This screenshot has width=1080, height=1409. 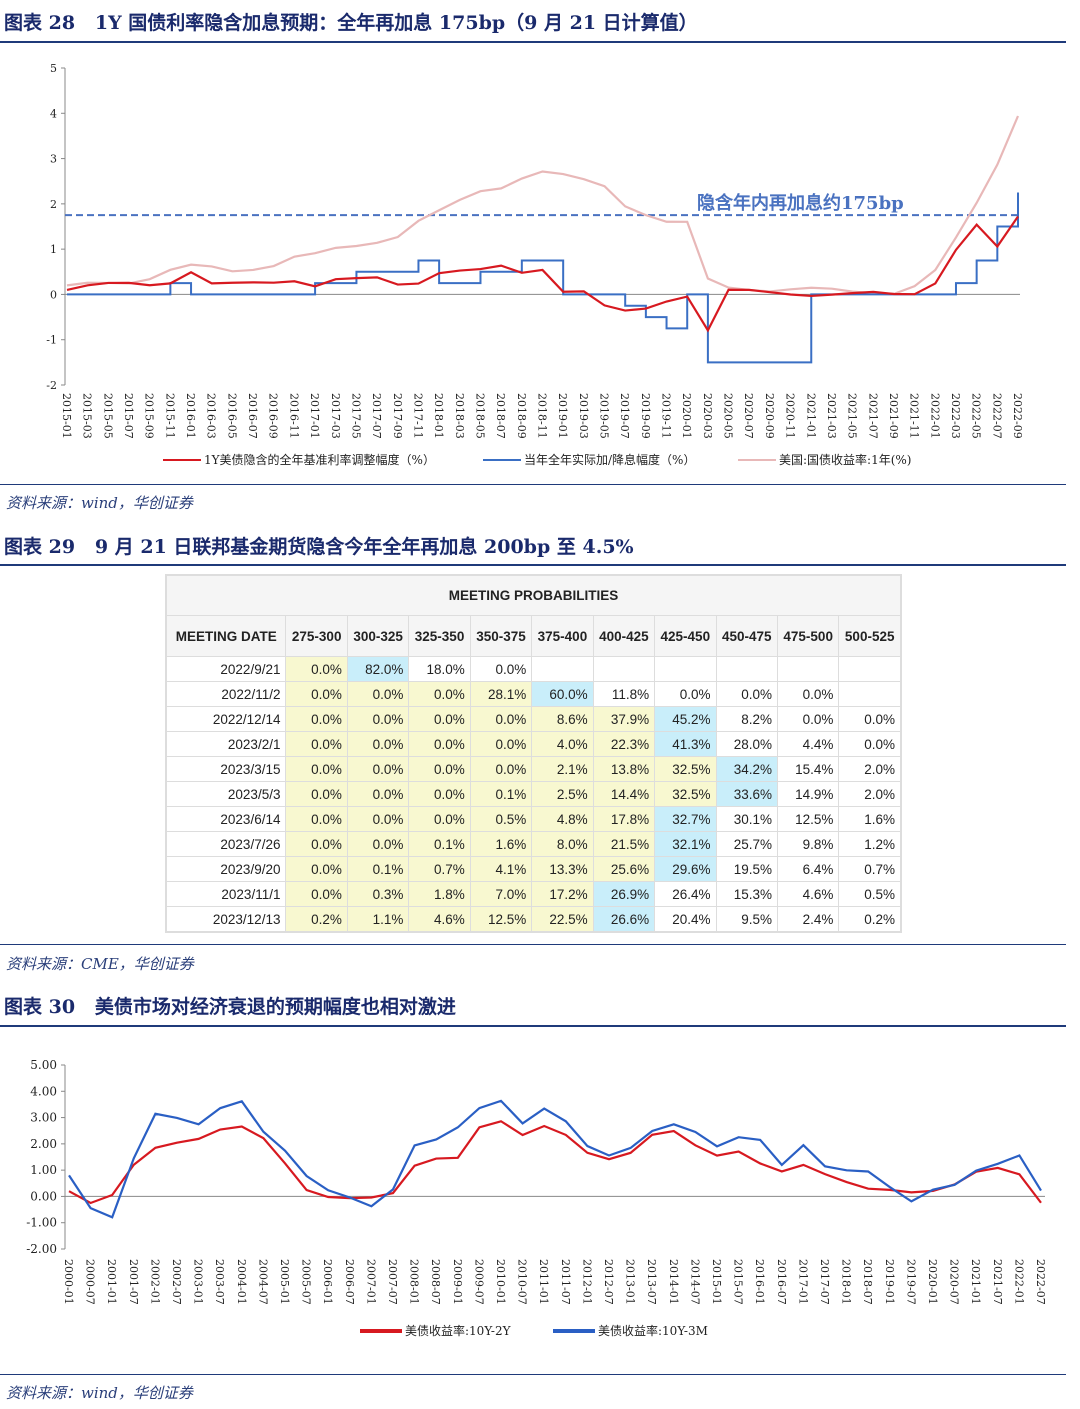 What do you see at coordinates (53, 113) in the screenshot?
I see `y-tick-label: 4` at bounding box center [53, 113].